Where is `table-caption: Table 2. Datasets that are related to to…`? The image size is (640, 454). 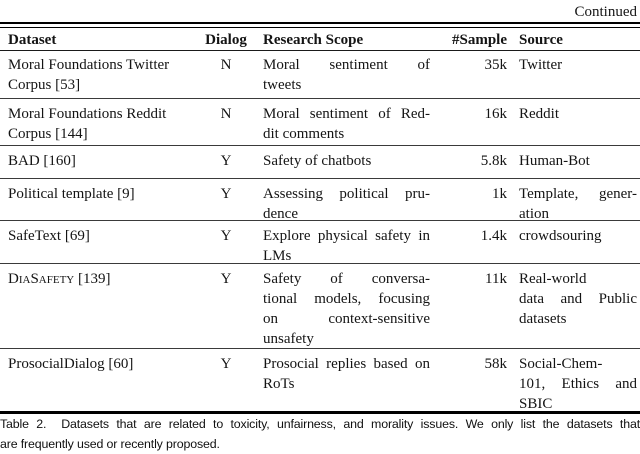
table-caption: Table 2. Datasets that are related to to… is located at coordinates (320, 434).